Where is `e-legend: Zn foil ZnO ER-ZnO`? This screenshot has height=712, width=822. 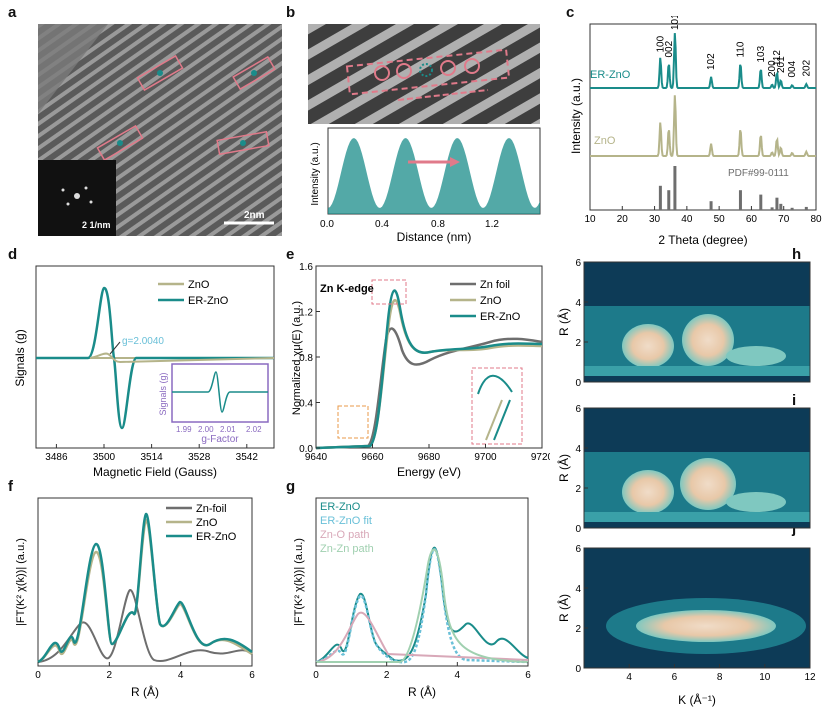 e-legend: Zn foil ZnO ER-ZnO is located at coordinates (485, 301).